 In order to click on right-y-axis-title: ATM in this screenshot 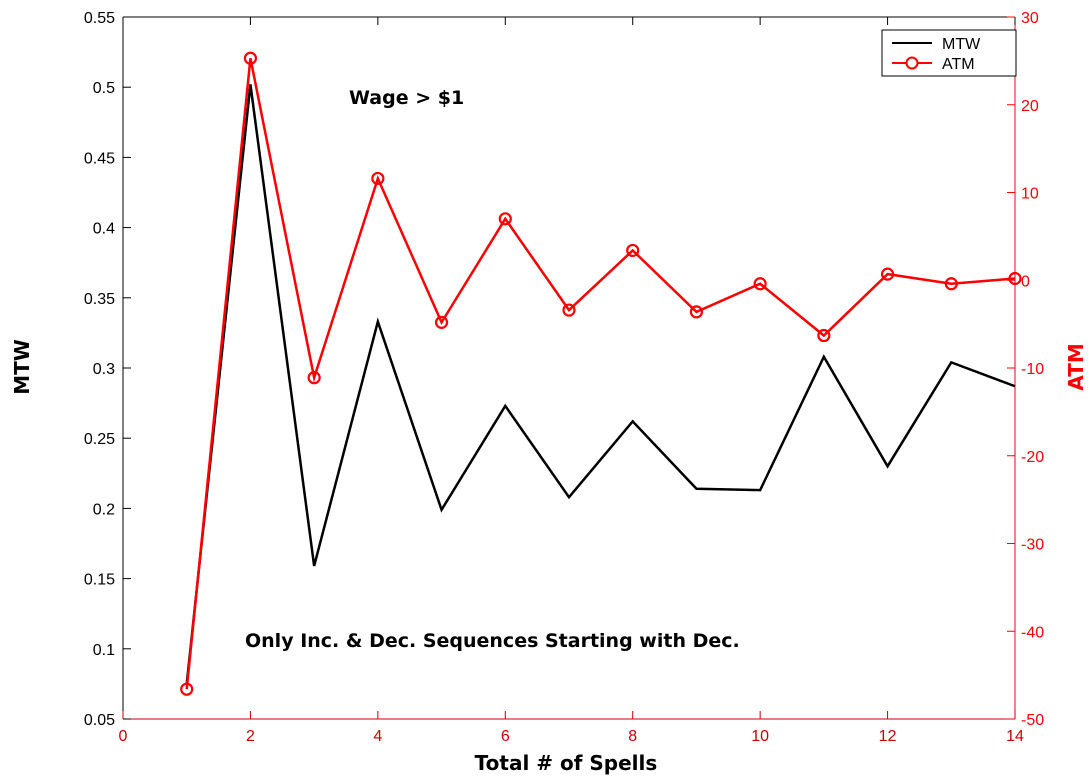, I will do `click(1076, 366)`.